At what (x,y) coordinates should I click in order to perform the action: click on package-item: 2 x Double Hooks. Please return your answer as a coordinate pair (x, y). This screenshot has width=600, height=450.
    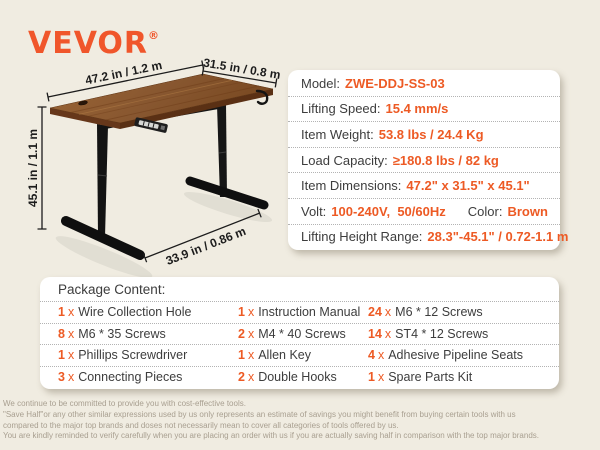
    Looking at the image, I should click on (287, 376).